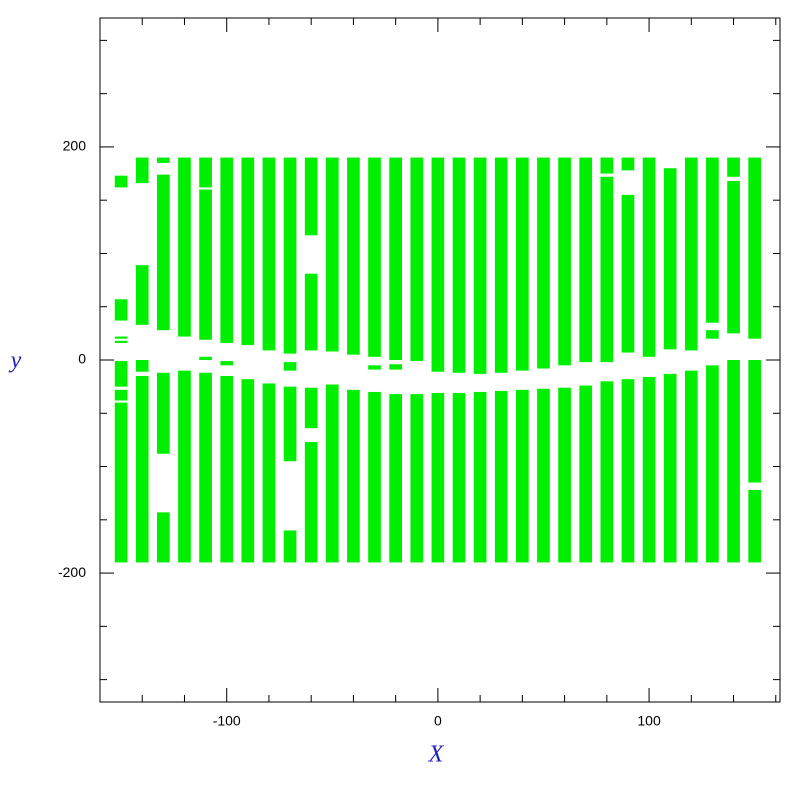 The height and width of the screenshot is (802, 797). I want to click on x-tick-label: -100, so click(227, 721).